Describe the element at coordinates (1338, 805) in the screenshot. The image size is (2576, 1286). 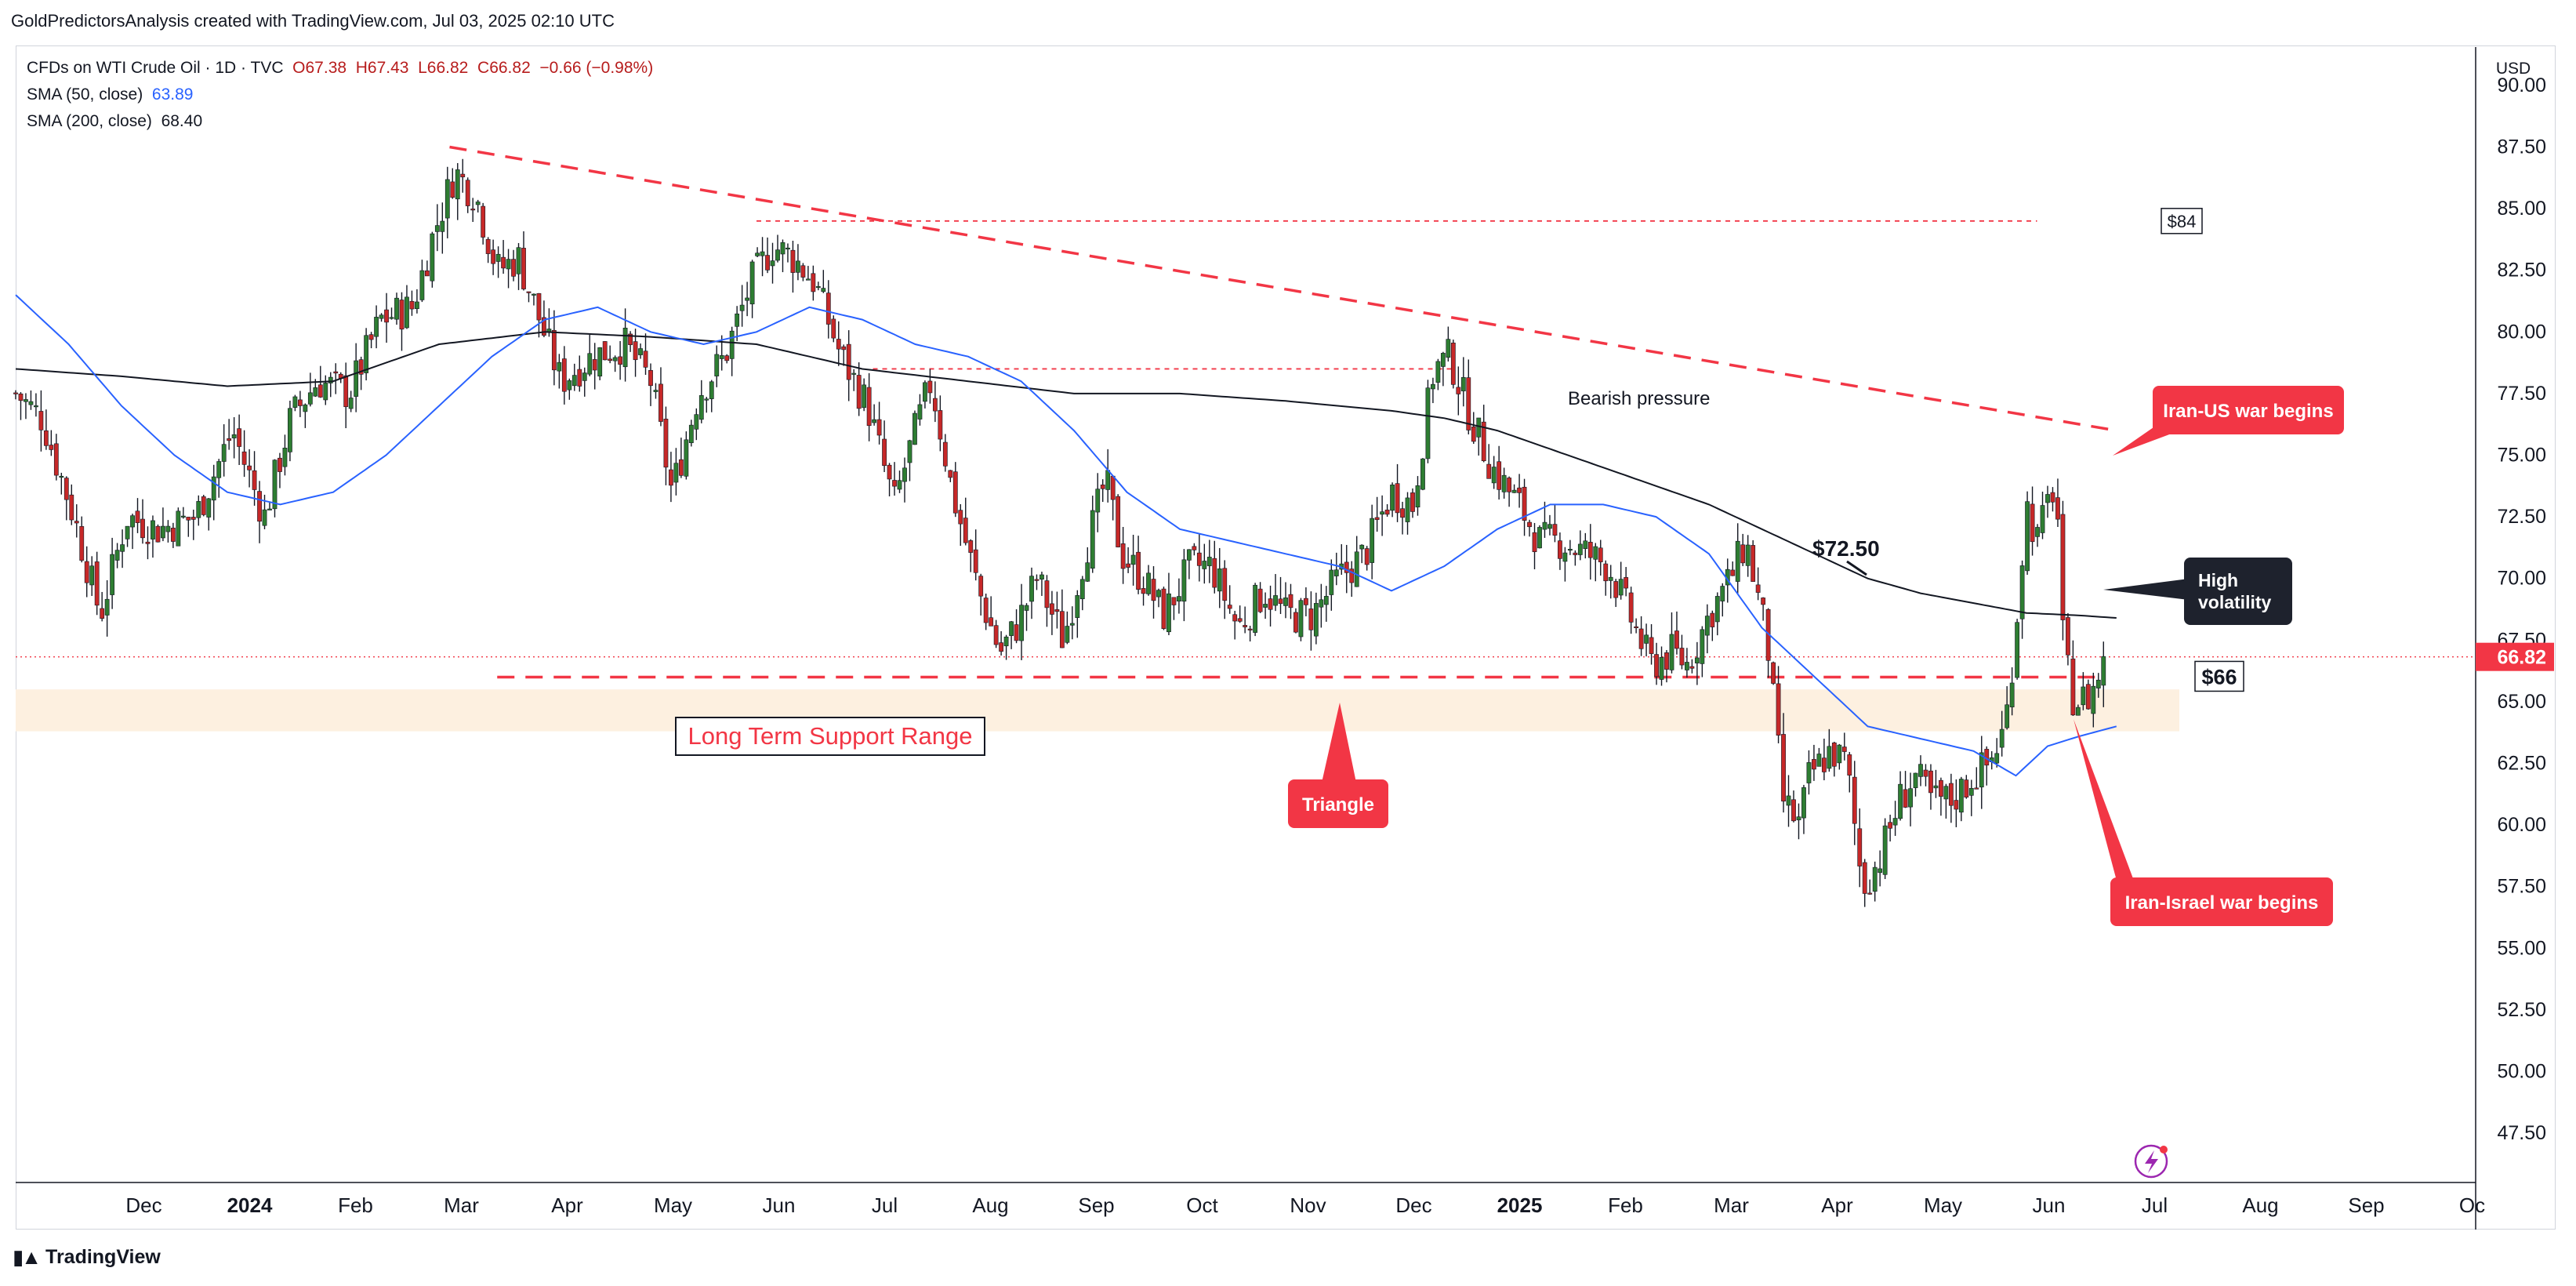
I see `triangle-text: Triangle` at that location.